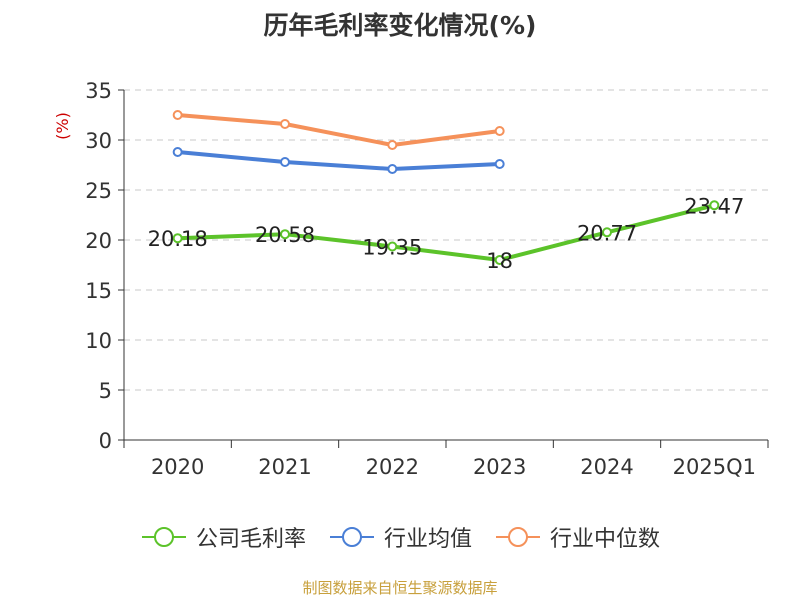 The height and width of the screenshot is (600, 800). I want to click on legend: 公司毛利率 行业均值 行业中位数, so click(400, 537).